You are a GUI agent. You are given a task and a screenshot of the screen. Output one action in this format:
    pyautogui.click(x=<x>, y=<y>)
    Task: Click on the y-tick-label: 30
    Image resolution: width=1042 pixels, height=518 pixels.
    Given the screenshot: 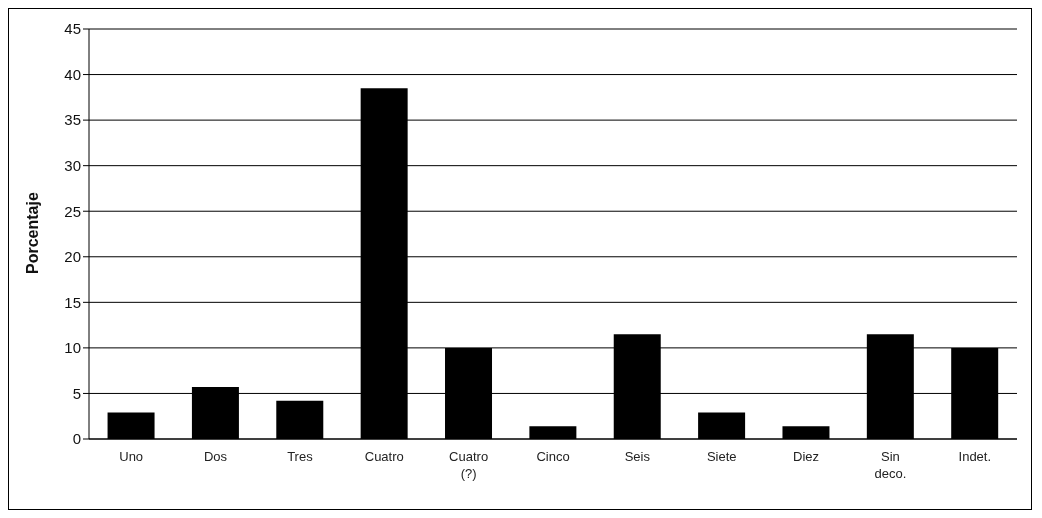 What is the action you would take?
    pyautogui.click(x=72, y=165)
    